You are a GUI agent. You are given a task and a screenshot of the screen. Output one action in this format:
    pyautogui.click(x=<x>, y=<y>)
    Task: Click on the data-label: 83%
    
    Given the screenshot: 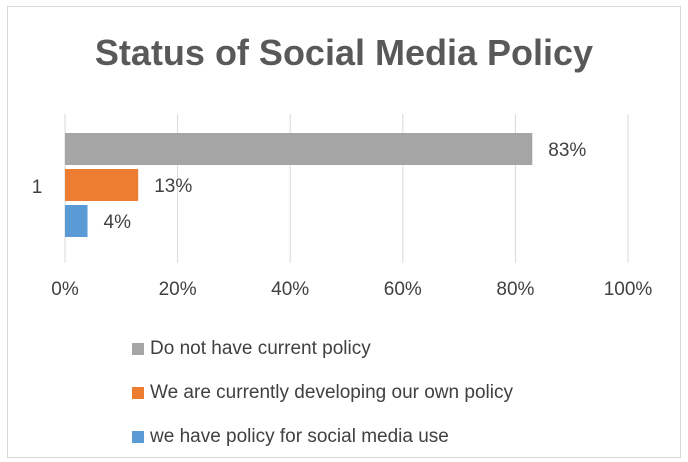 What is the action you would take?
    pyautogui.click(x=567, y=150)
    